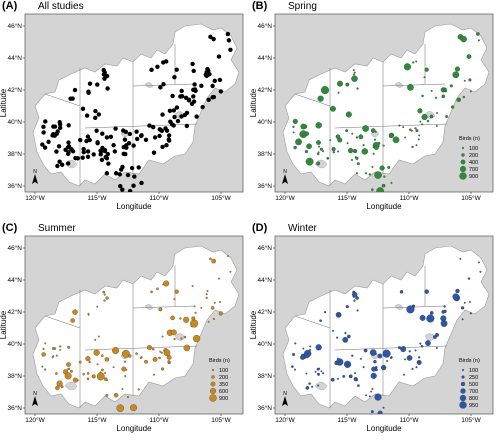 This screenshot has height=445, width=500. Describe the element at coordinates (469, 139) in the screenshot. I see `legend-title: Birds (n)` at that location.